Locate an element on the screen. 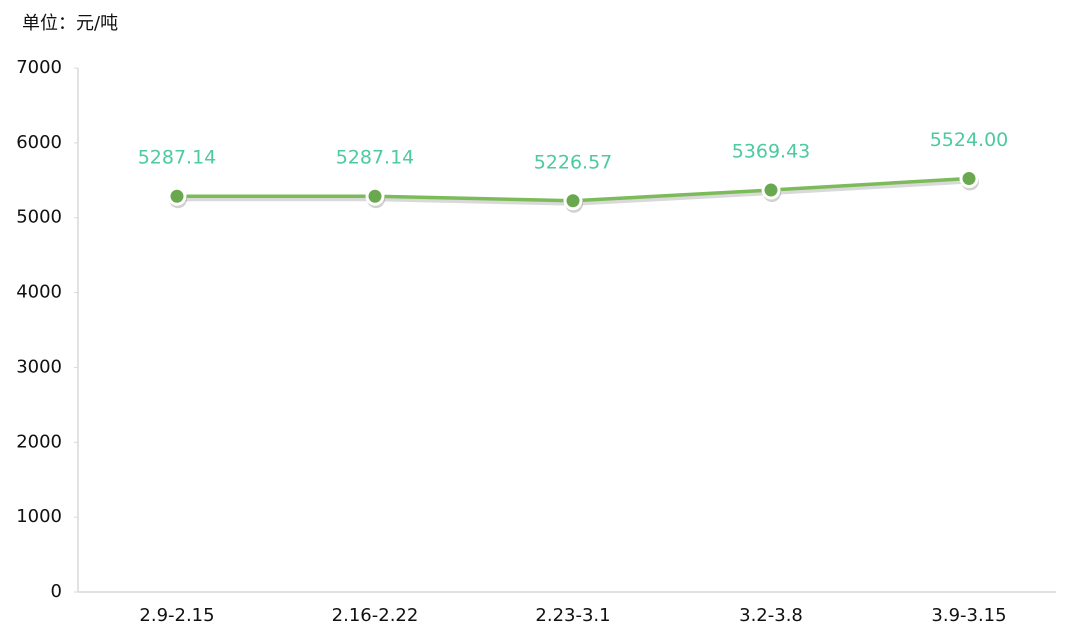 The width and height of the screenshot is (1080, 639). y-axis-label: 单位：元/吨 is located at coordinates (70, 23).